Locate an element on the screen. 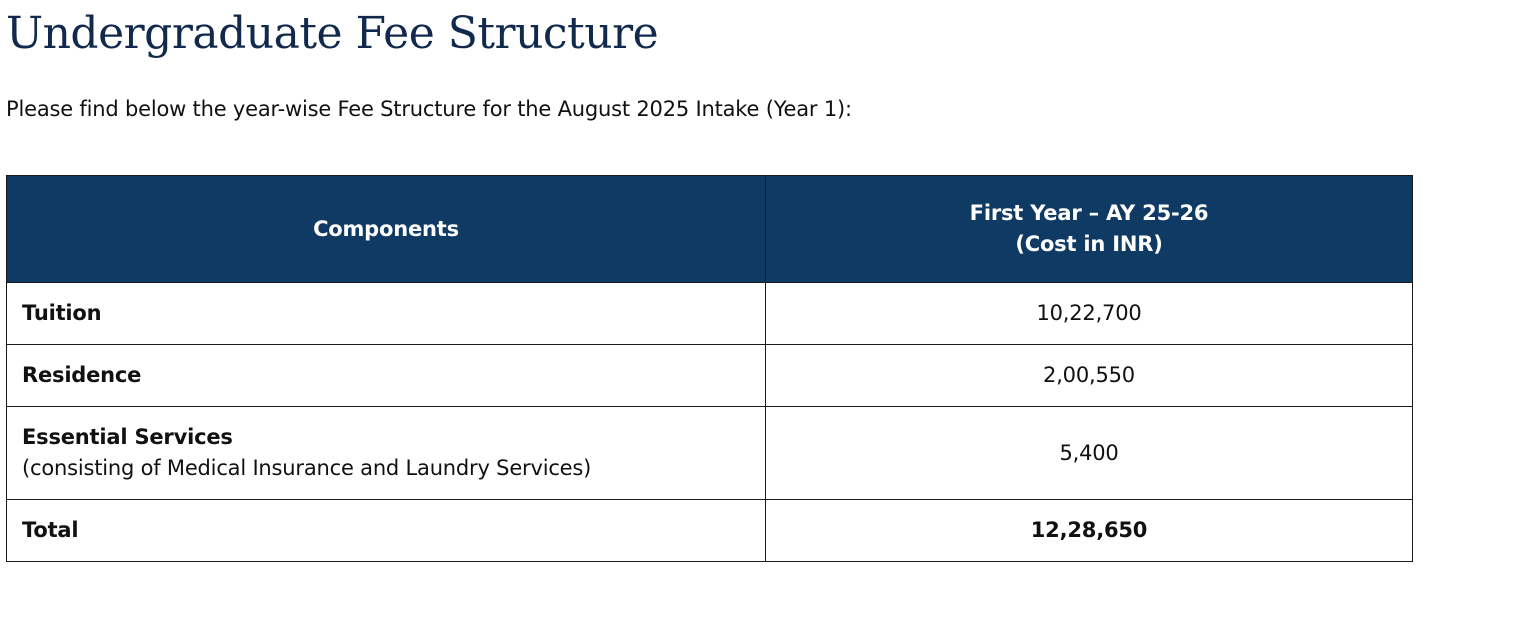 Image resolution: width=1536 pixels, height=639 pixels. row-value-essential-services: 5,400 is located at coordinates (1089, 453).